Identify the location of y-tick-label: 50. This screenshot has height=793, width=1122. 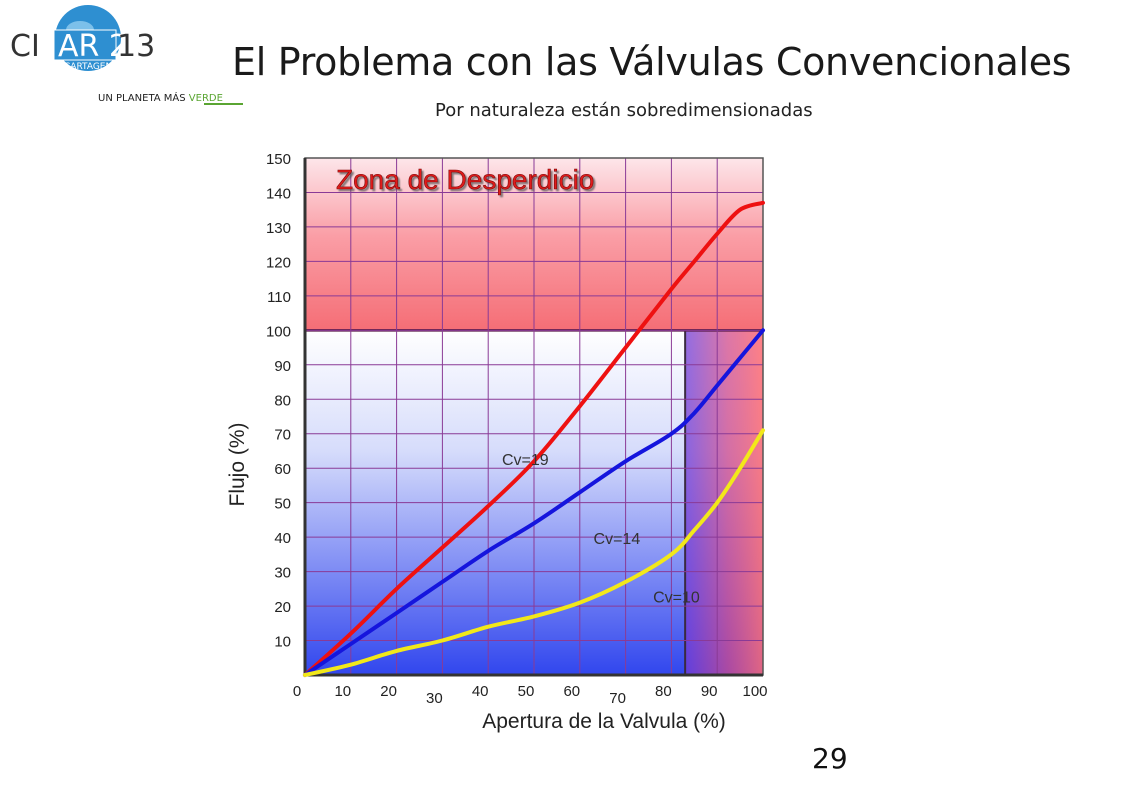
(282, 504).